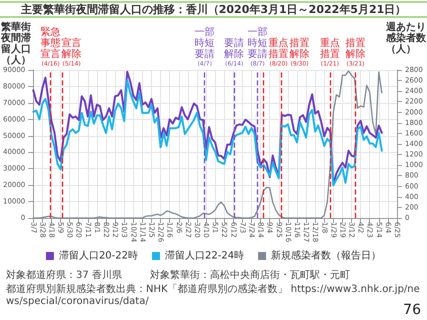 The width and height of the screenshot is (427, 320). Describe the element at coordinates (204, 256) in the screenshot. I see `legend-label: 滞留人口22-24時` at that location.